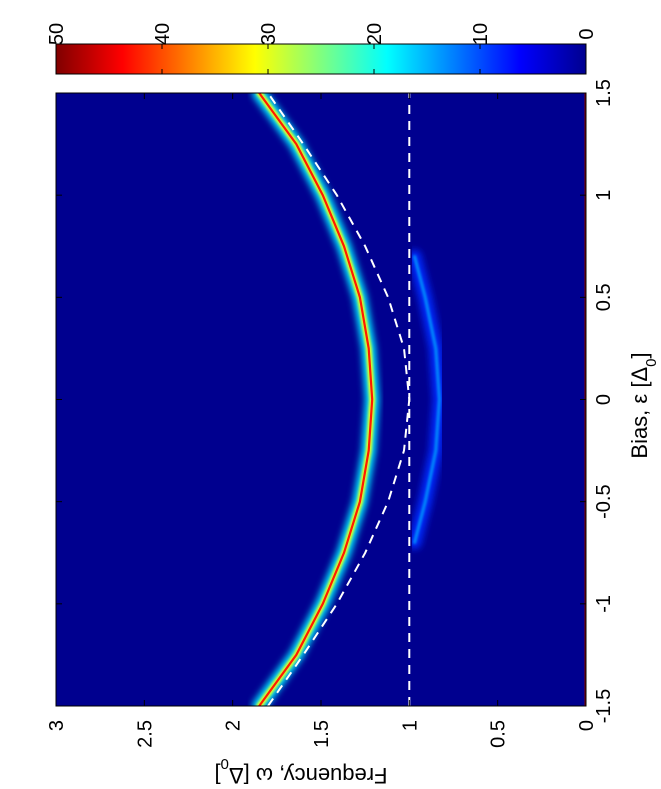 The image size is (661, 789). Describe the element at coordinates (427, 399) in the screenshot. I see `series-faint-band-core` at that location.